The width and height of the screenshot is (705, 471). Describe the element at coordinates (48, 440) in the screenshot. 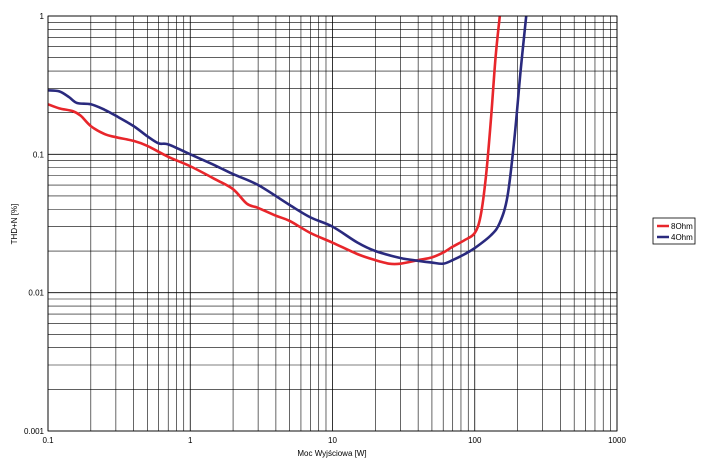

I see `x-tick-label: 0.1` at that location.